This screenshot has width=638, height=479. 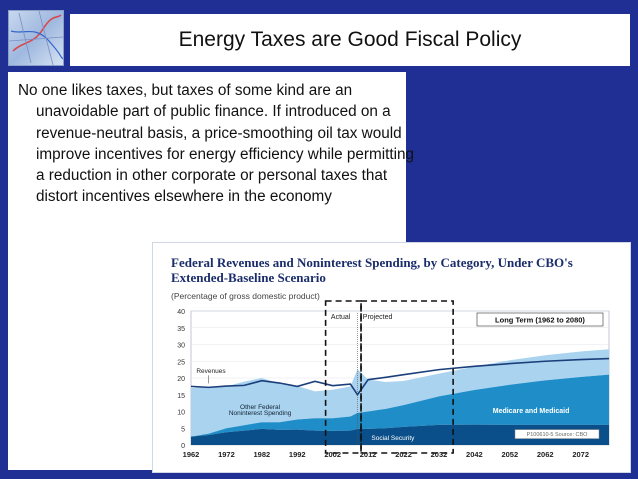 I want to click on x-tick-label: 2072, so click(x=580, y=454).